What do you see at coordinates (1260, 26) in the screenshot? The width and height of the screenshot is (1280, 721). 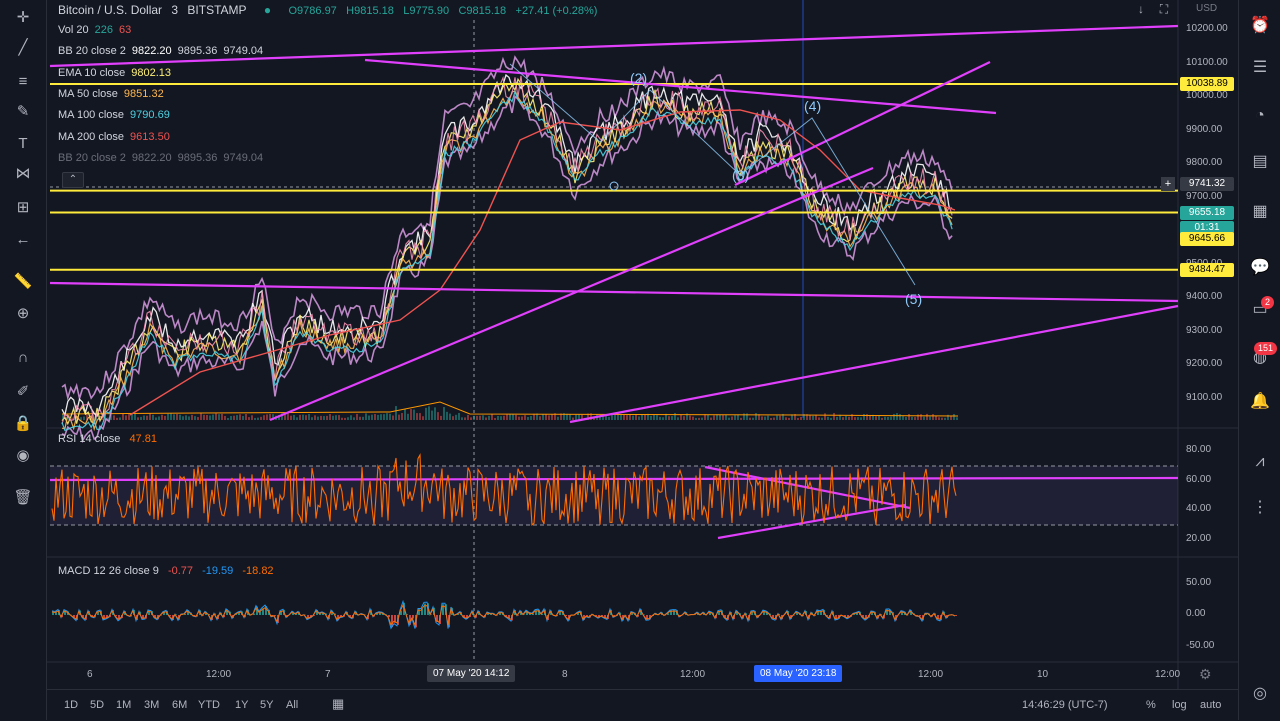 I see `alarm-clock-icon: ⏰` at bounding box center [1260, 26].